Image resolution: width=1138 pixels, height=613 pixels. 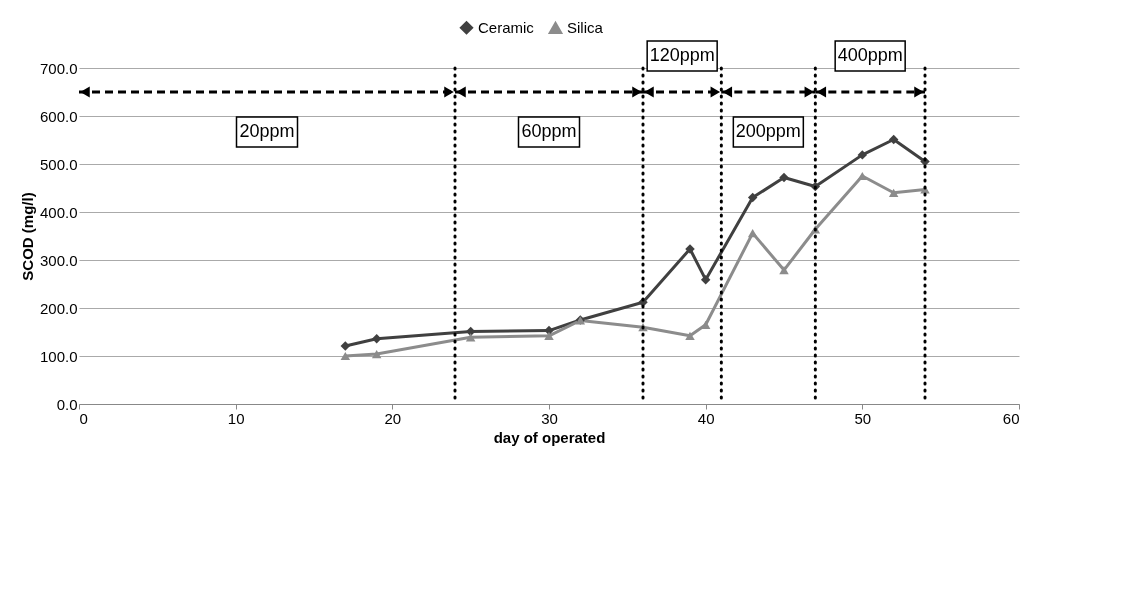 What do you see at coordinates (236, 418) in the screenshot?
I see `x-tick-label: 10` at bounding box center [236, 418].